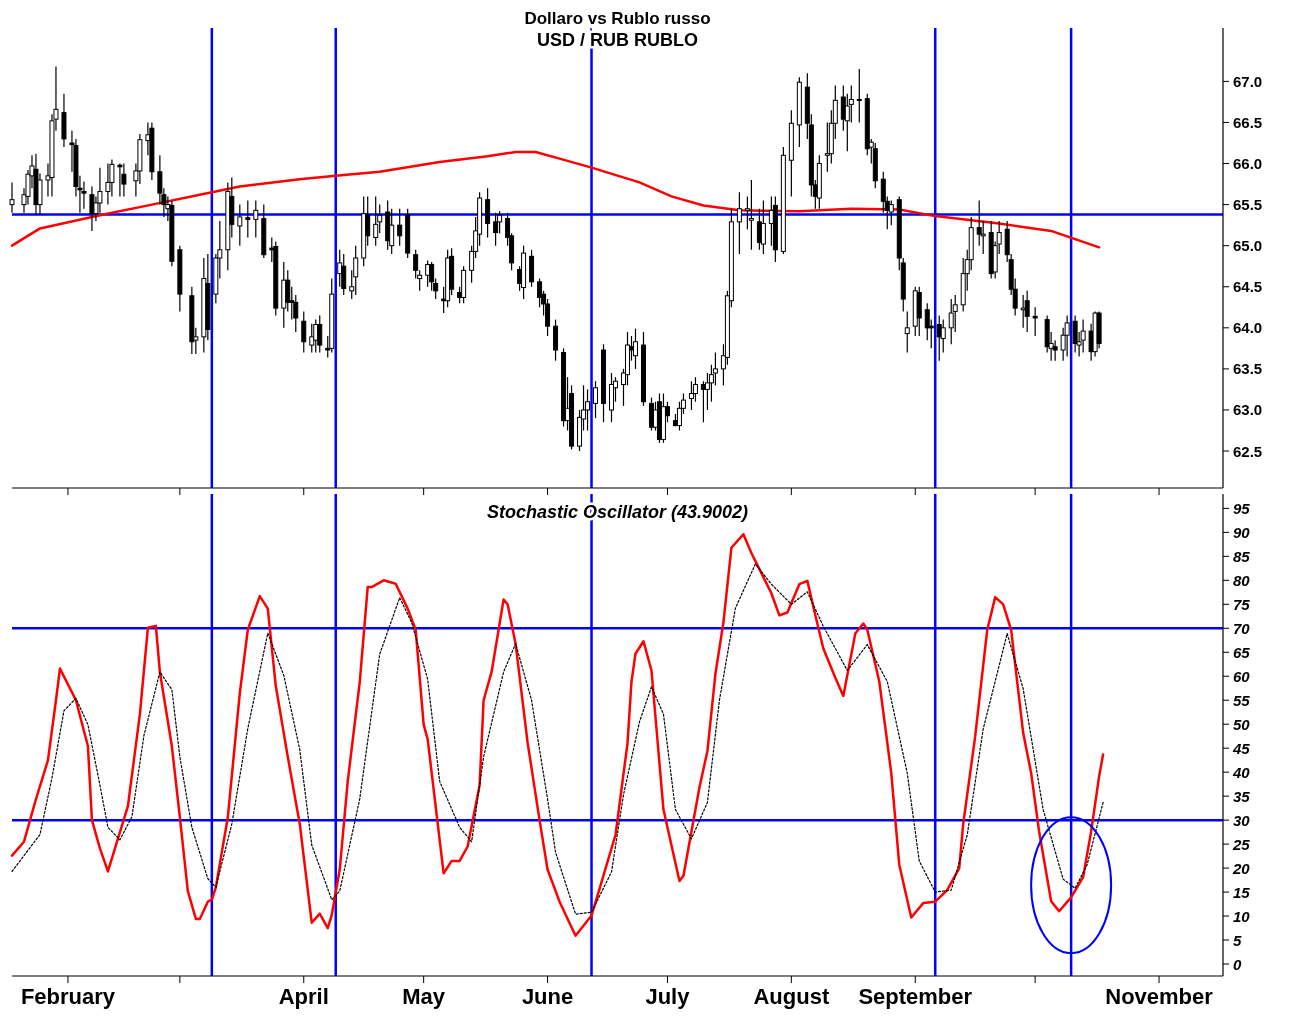  What do you see at coordinates (1248, 328) in the screenshot?
I see `y-tick-label: 64.0` at bounding box center [1248, 328].